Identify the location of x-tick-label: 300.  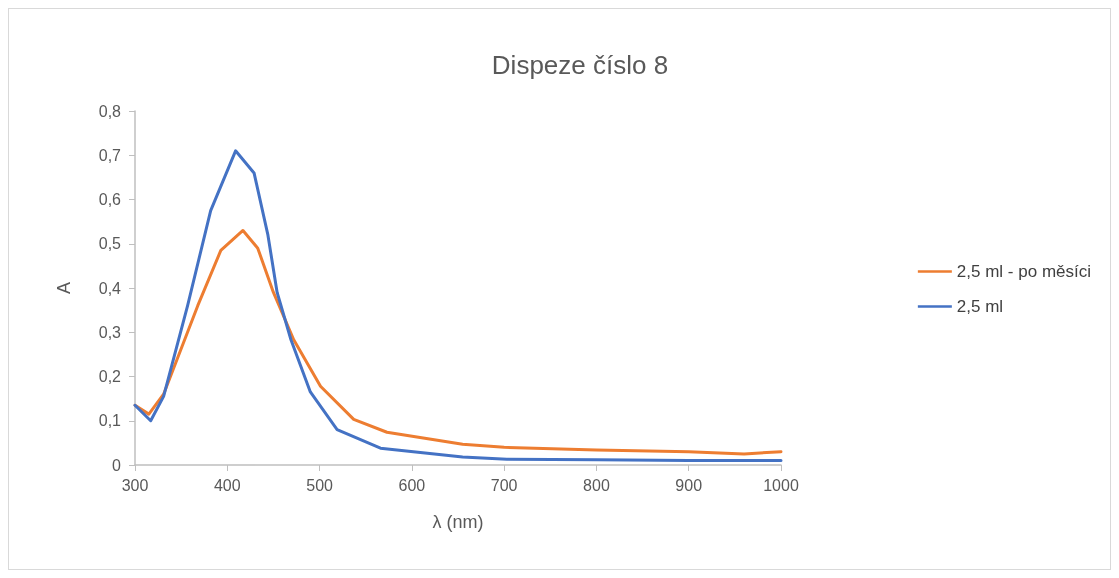
(135, 485).